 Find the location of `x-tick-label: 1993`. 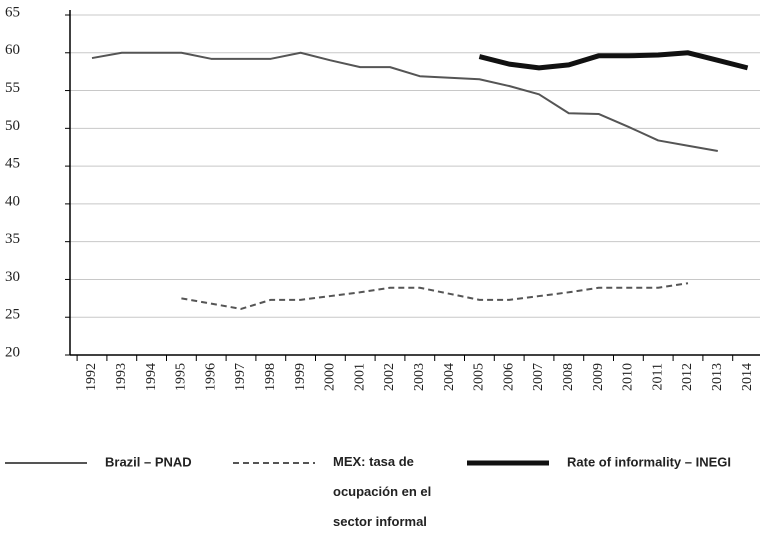

x-tick-label: 1993 is located at coordinates (121, 377).